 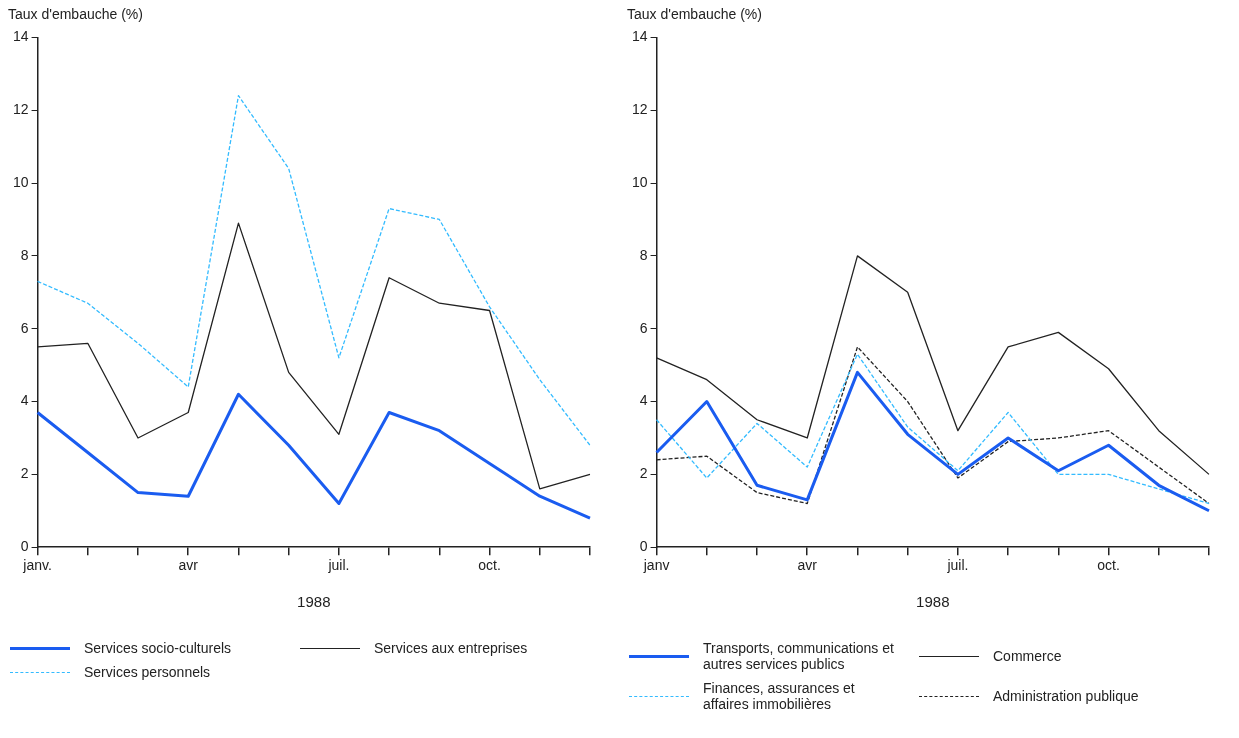 What do you see at coordinates (147, 672) in the screenshot?
I see `legend-label: Services personnels` at bounding box center [147, 672].